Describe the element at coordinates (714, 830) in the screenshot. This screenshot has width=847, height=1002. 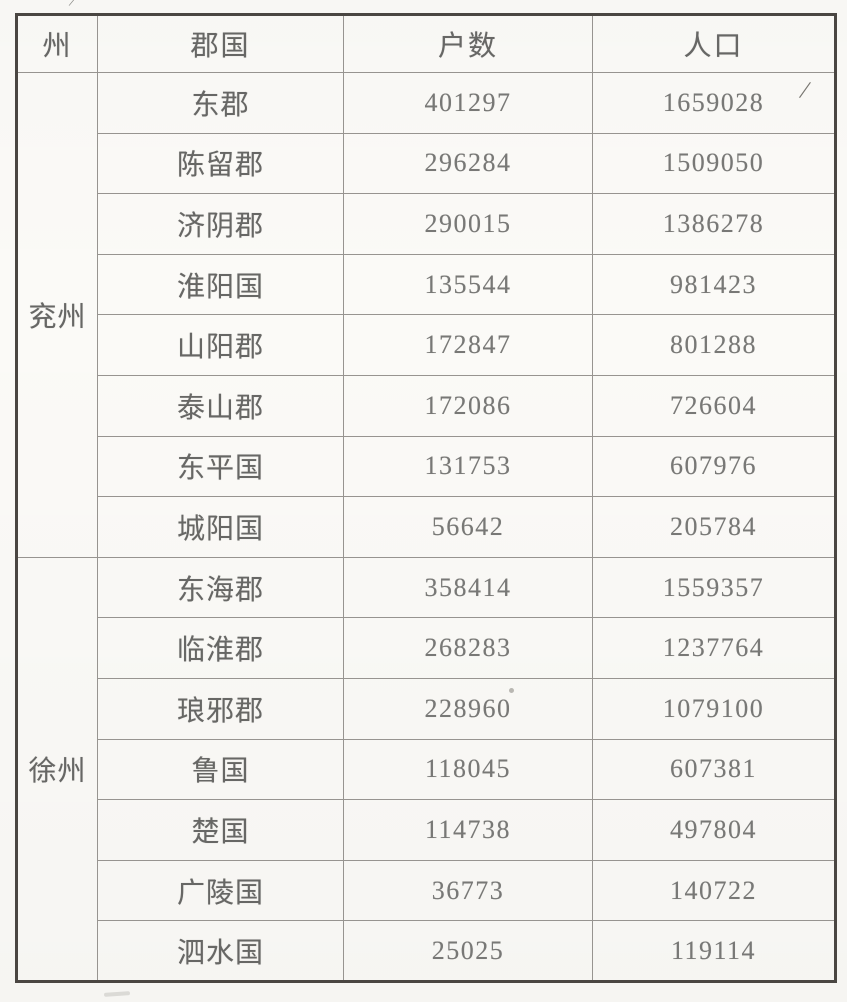
I see `population-cell: 497804` at that location.